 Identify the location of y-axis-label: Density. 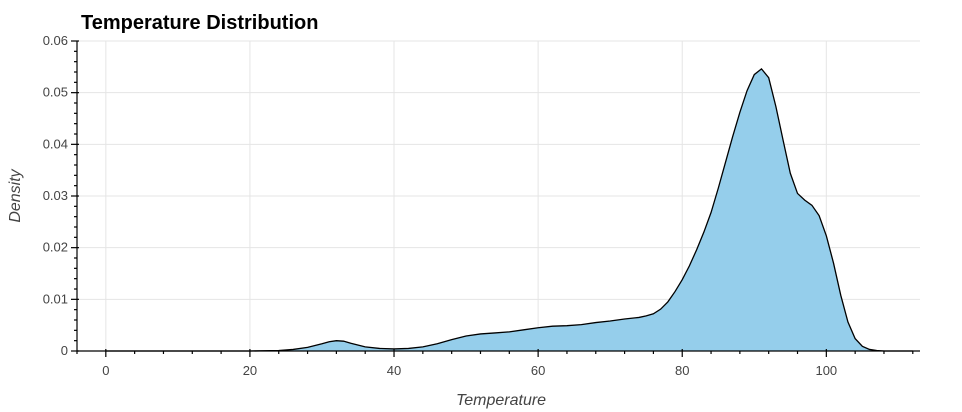
(15, 195).